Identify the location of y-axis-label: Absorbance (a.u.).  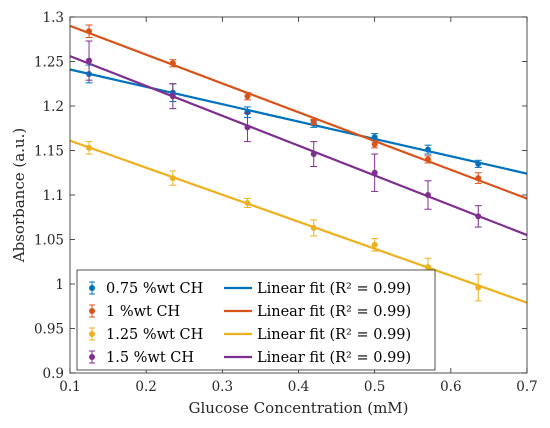
(19, 195).